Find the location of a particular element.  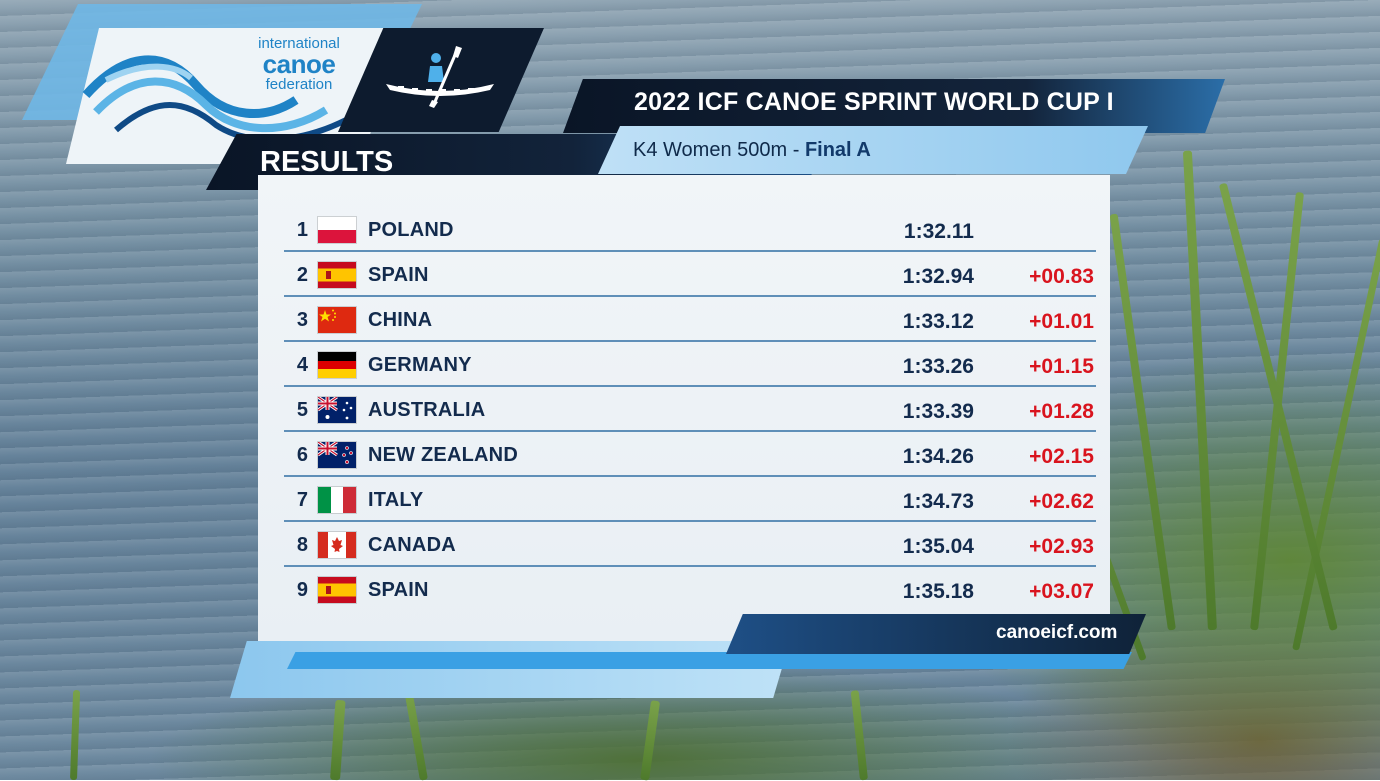

time-behind: +02.15 is located at coordinates (1061, 456).